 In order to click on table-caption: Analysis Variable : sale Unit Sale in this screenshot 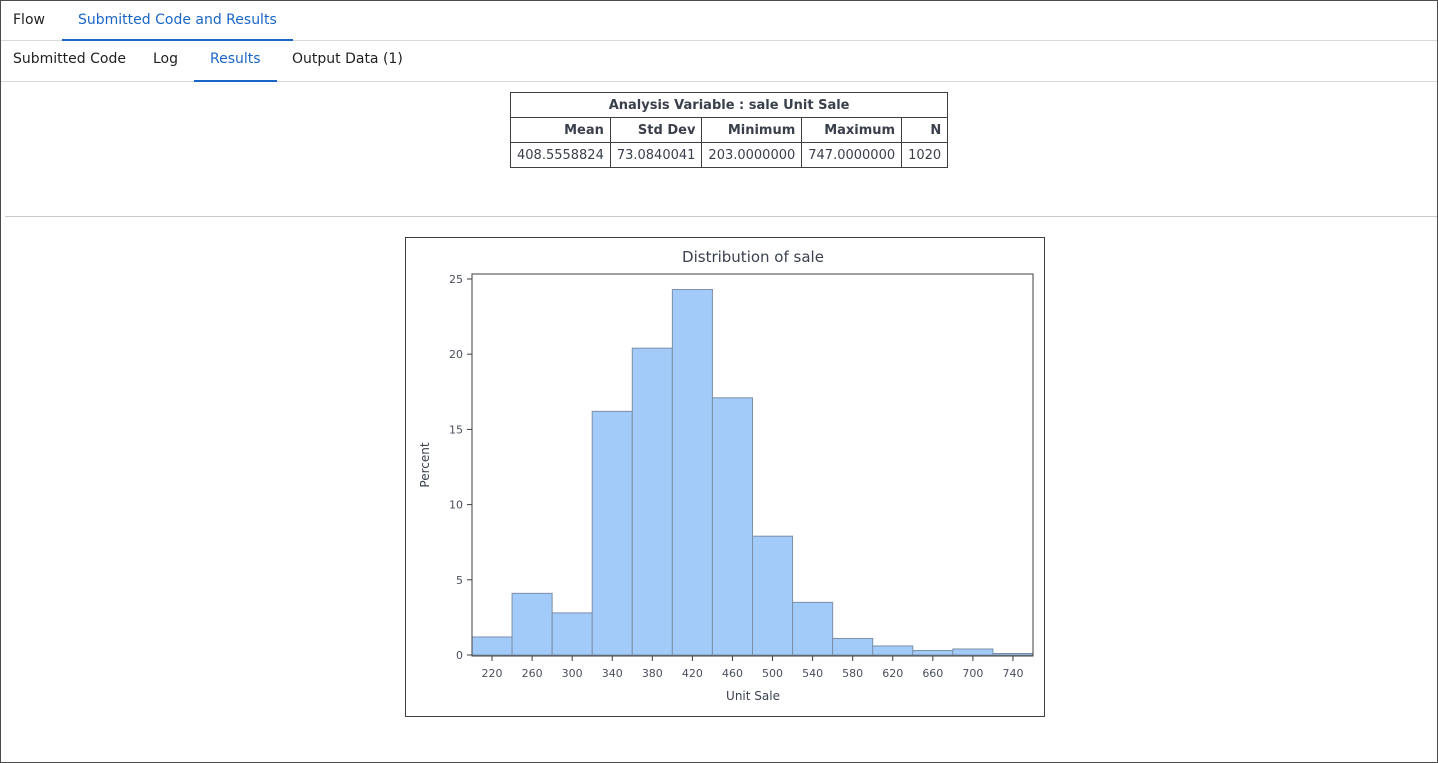, I will do `click(729, 105)`.